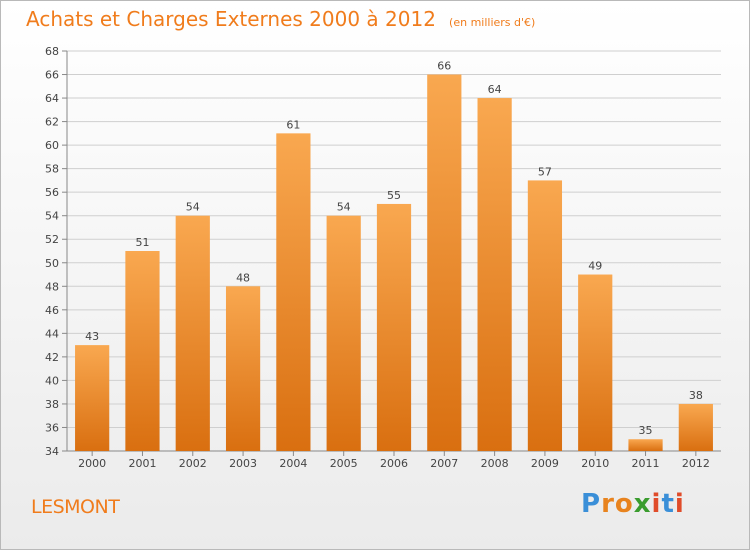  Describe the element at coordinates (92, 336) in the screenshot. I see `data-label: 43` at that location.